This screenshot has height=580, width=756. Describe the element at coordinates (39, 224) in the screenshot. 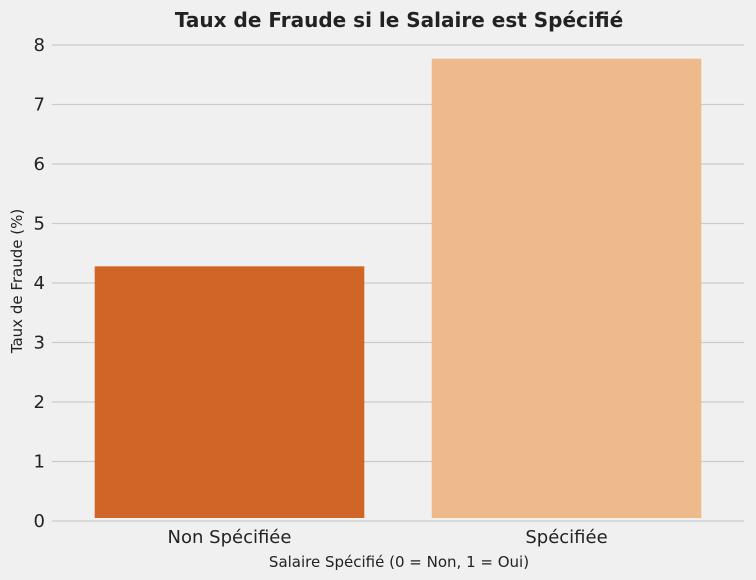

I see `y-tick-label: 5` at that location.